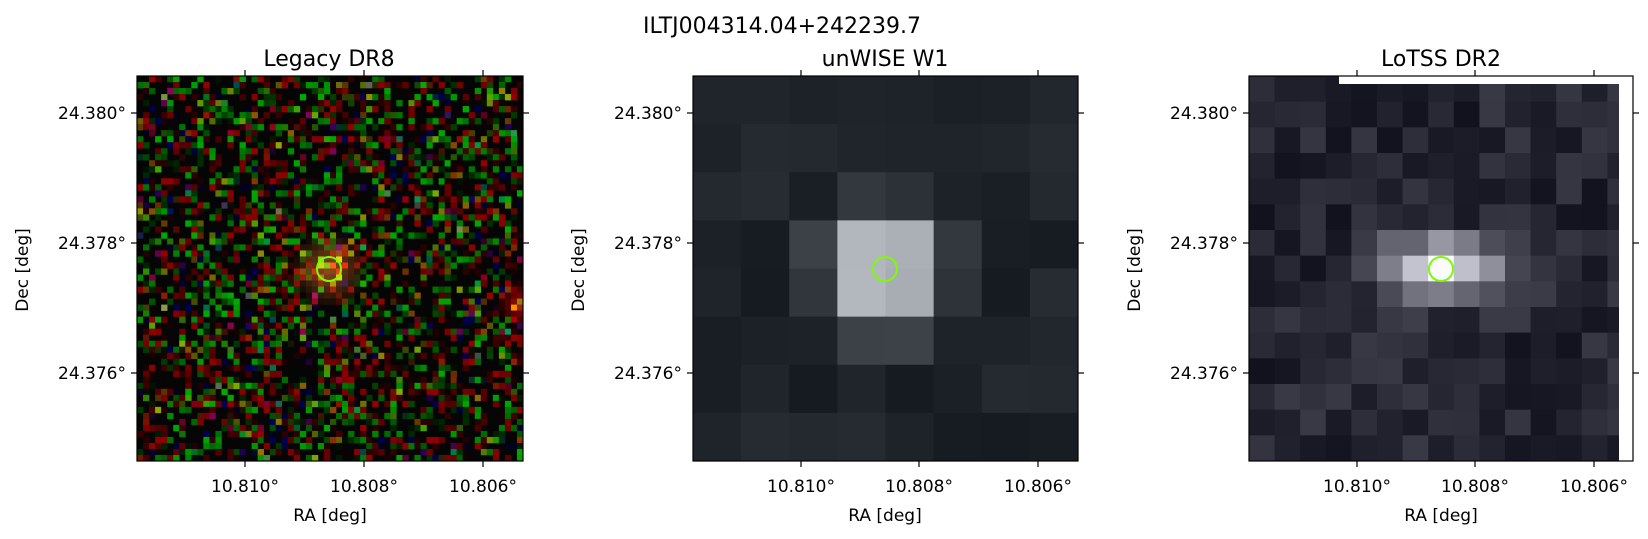  I want to click on panel-title: LoTSS DR2, so click(1441, 59).